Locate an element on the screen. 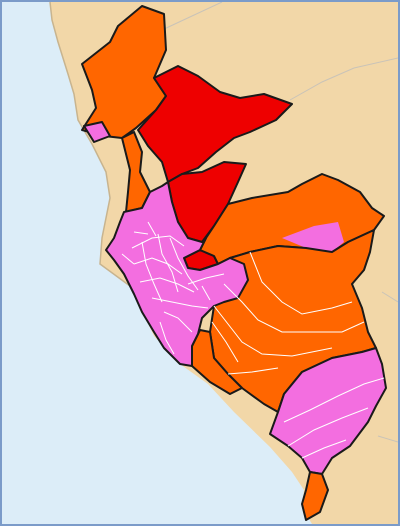 The height and width of the screenshot is (526, 400). region-south-pink is located at coordinates (328, 411).